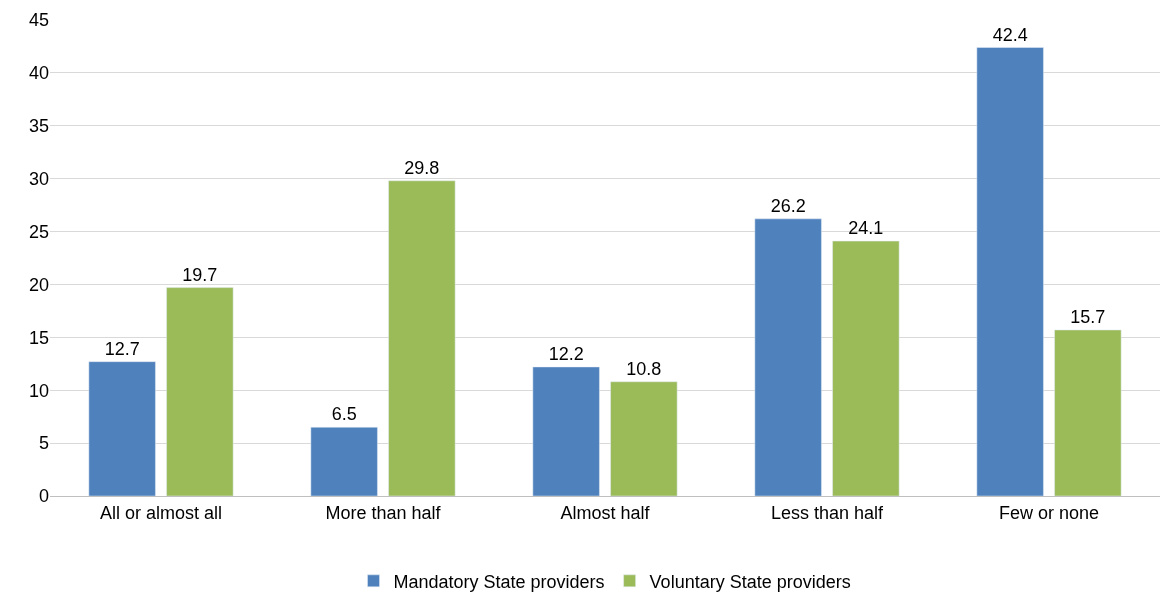 This screenshot has height=610, width=1170. What do you see at coordinates (566, 353) in the screenshot?
I see `data-label: 12.2` at bounding box center [566, 353].